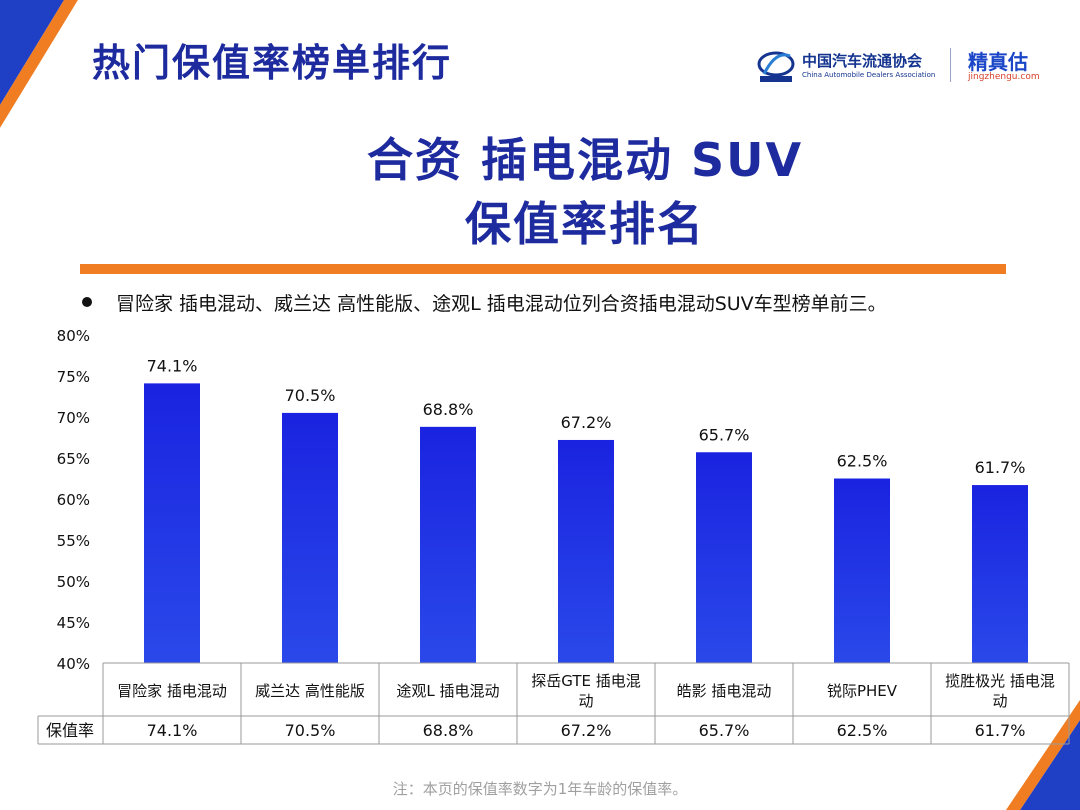  Describe the element at coordinates (172, 730) in the screenshot. I see `table-value: 74.1%` at that location.